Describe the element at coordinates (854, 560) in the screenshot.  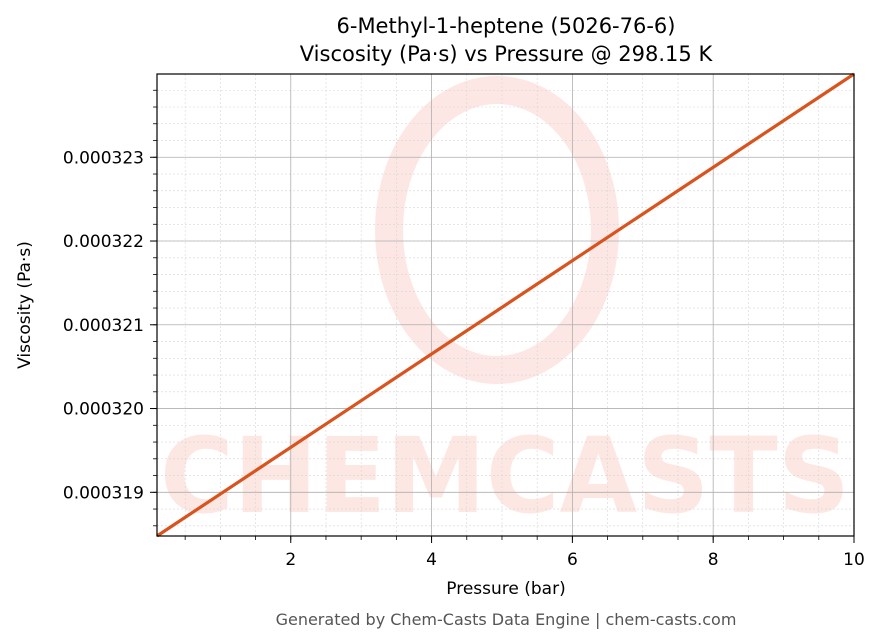
I see `x-tick-label: 10` at that location.